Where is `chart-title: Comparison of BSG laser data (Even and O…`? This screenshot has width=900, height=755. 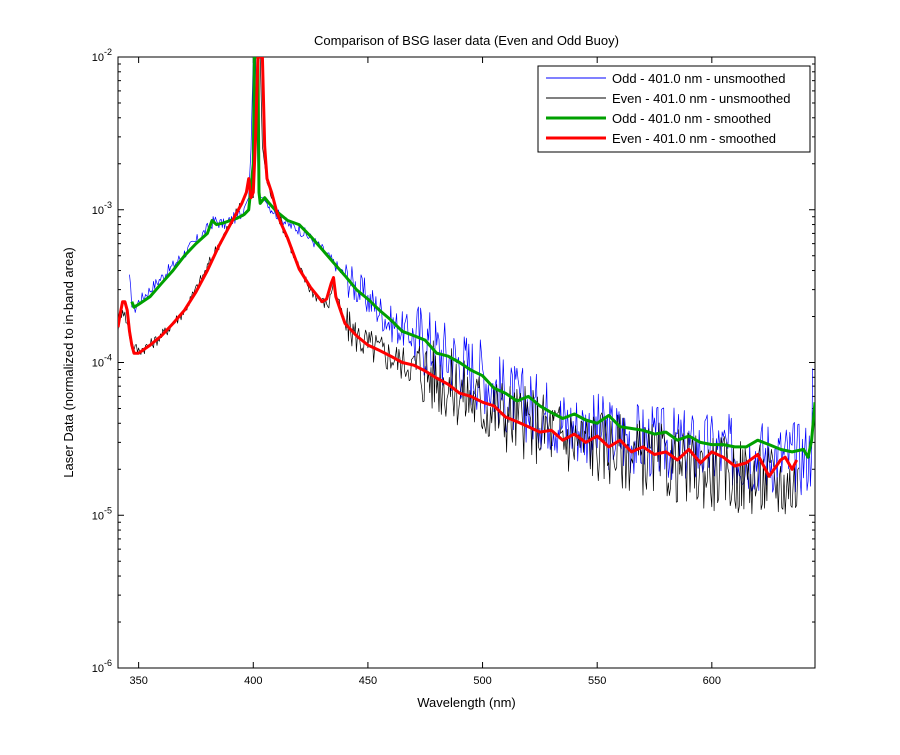
chart-title: Comparison of BSG laser data (Even and O… is located at coordinates (466, 40).